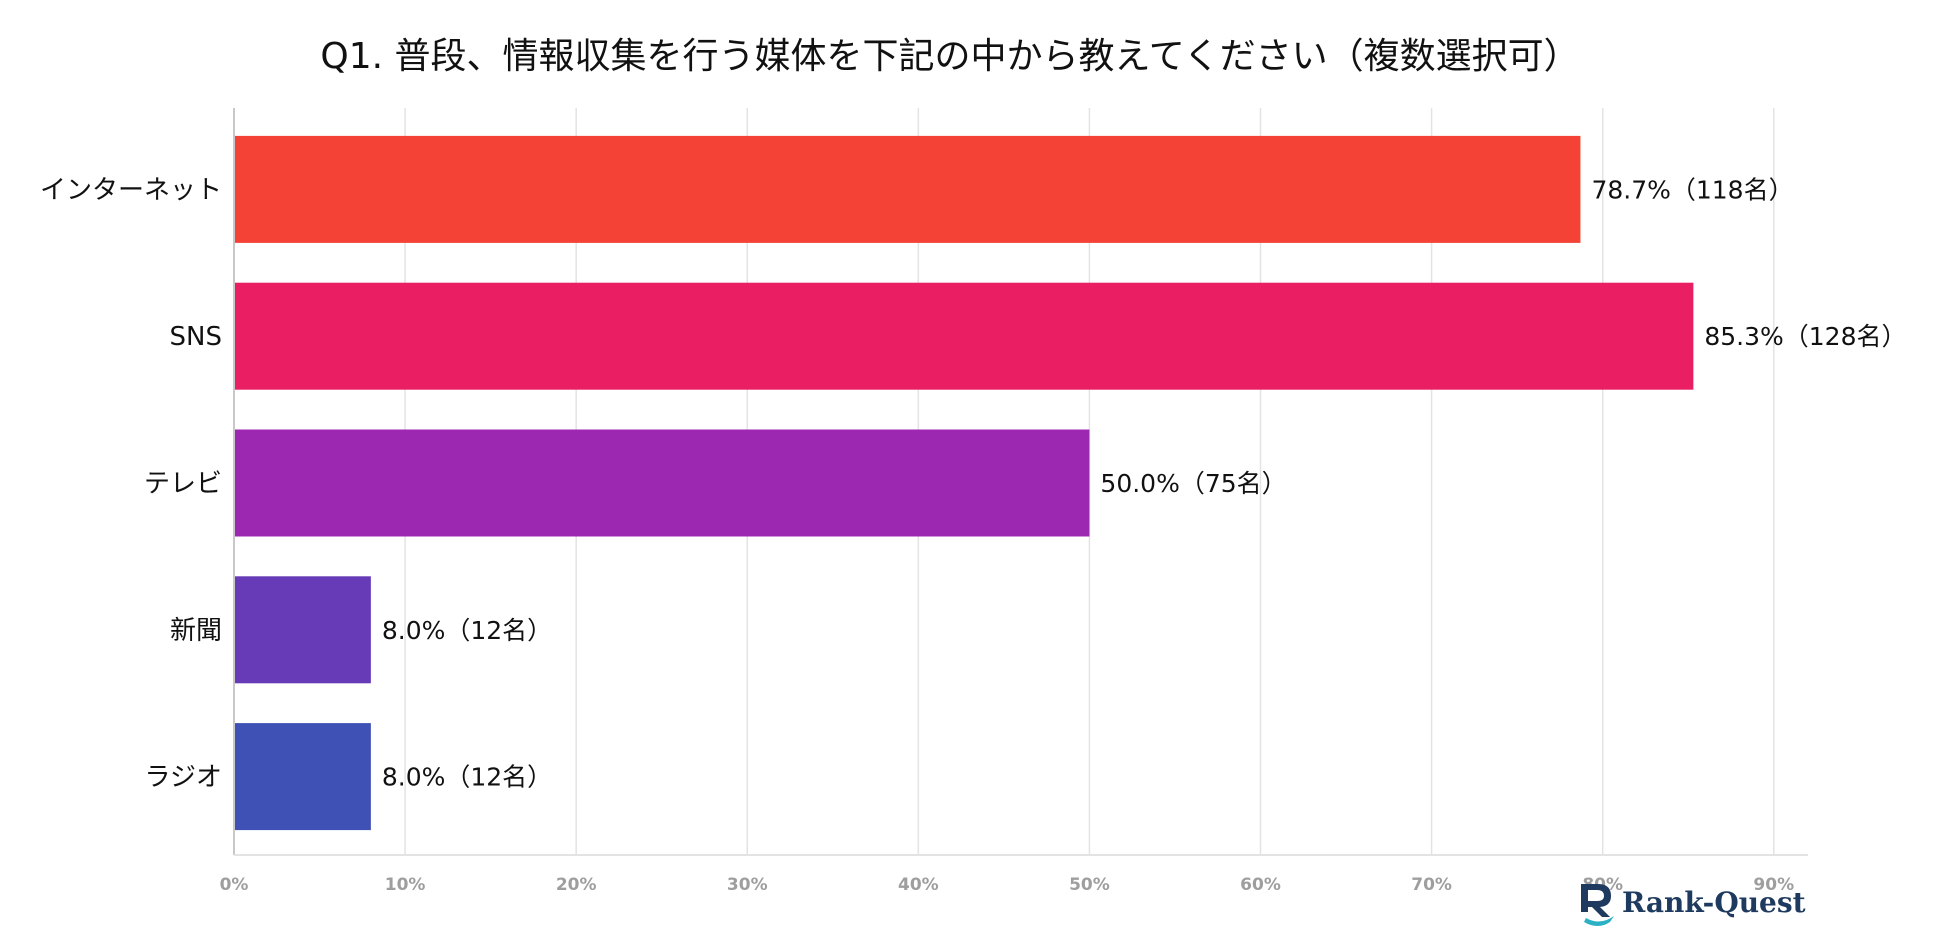 The width and height of the screenshot is (1950, 948). Describe the element at coordinates (1260, 885) in the screenshot. I see `x-tick-label: 60%` at that location.